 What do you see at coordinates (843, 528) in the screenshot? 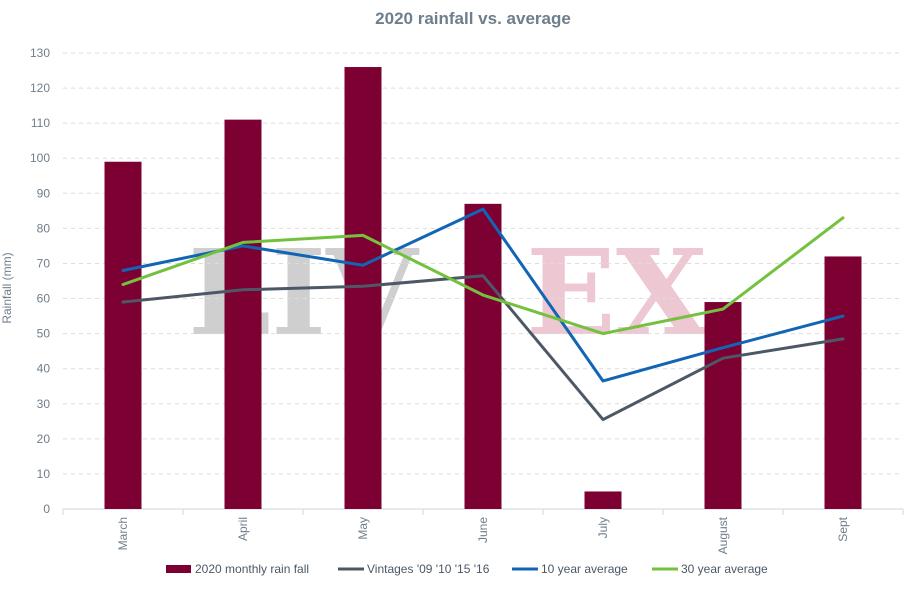
I see `x-tick-label: Sept` at bounding box center [843, 528].